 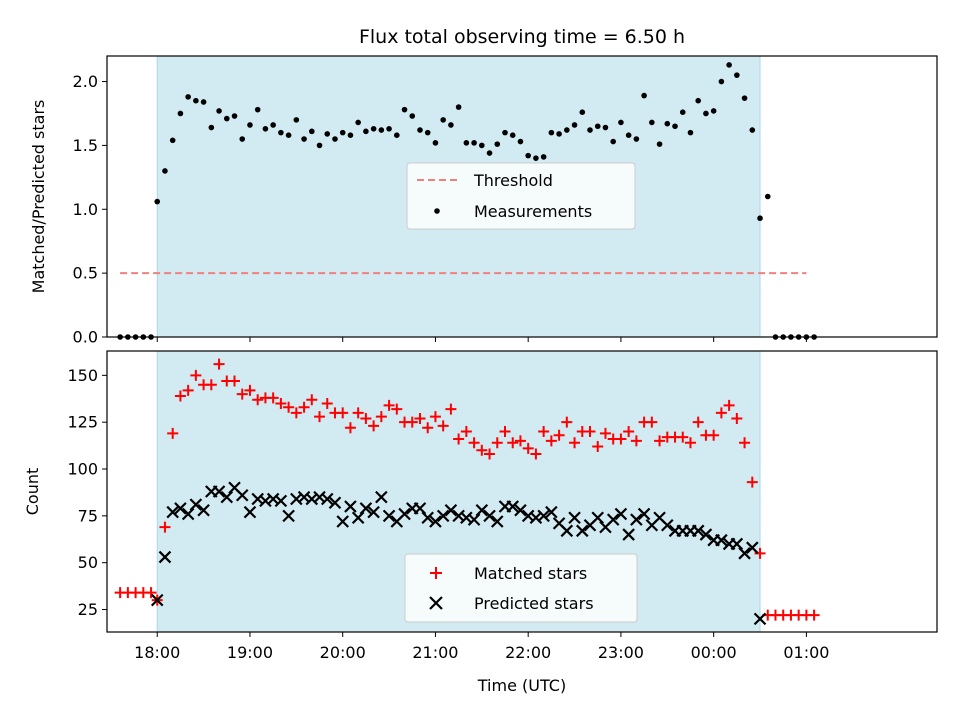 I want to click on y-tick-label: 0.0, so click(x=85, y=337).